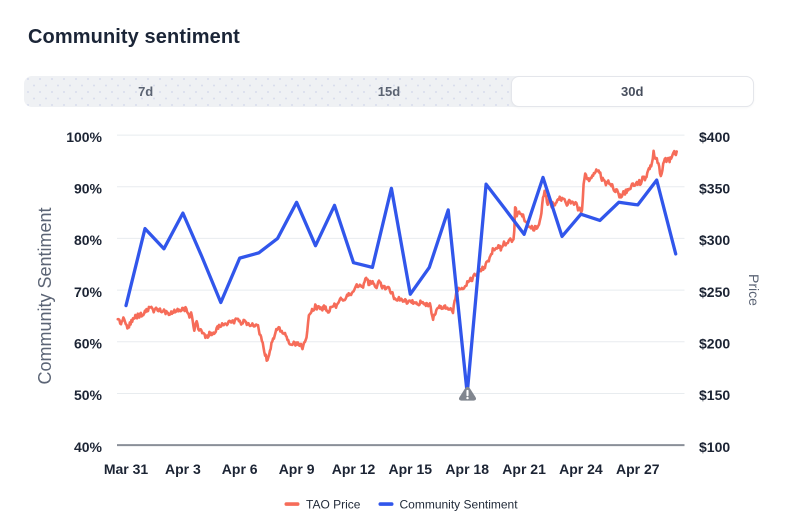 The width and height of the screenshot is (797, 531). Describe the element at coordinates (333, 505) in the screenshot. I see `svg-text: TAO Price` at that location.